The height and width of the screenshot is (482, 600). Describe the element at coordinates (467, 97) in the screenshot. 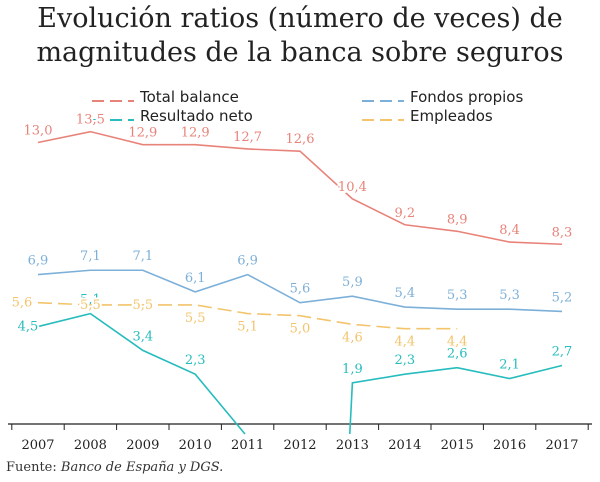

I see `legend-label-fondos-propios: Fondos propios` at that location.